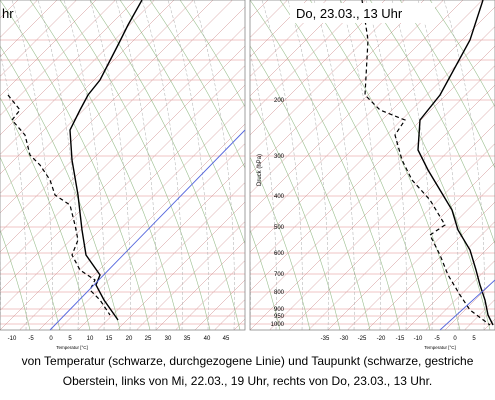  I want to click on dewpoint-curve, so click(59, 205).